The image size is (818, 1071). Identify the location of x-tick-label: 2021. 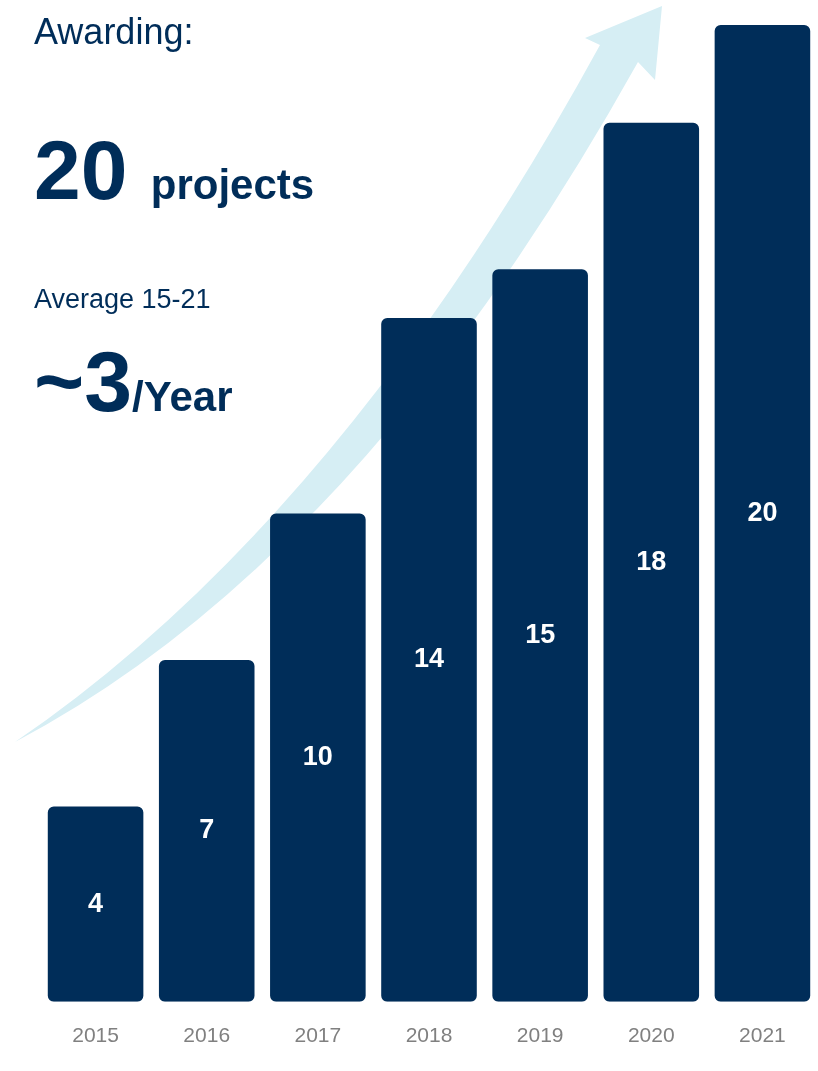
(762, 1035).